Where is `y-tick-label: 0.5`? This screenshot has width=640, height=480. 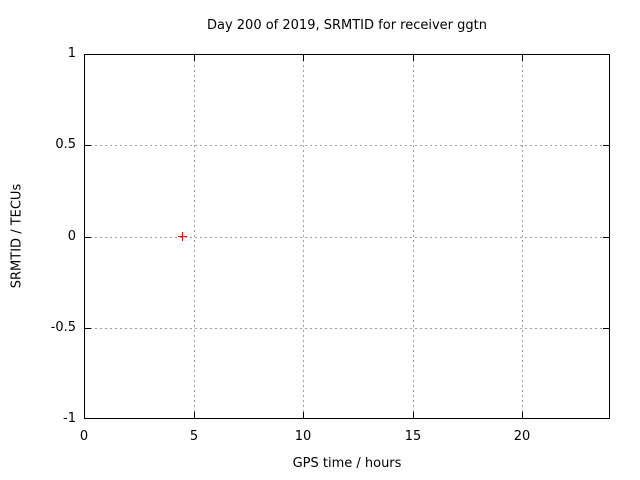
y-tick-label: 0.5 is located at coordinates (65, 144).